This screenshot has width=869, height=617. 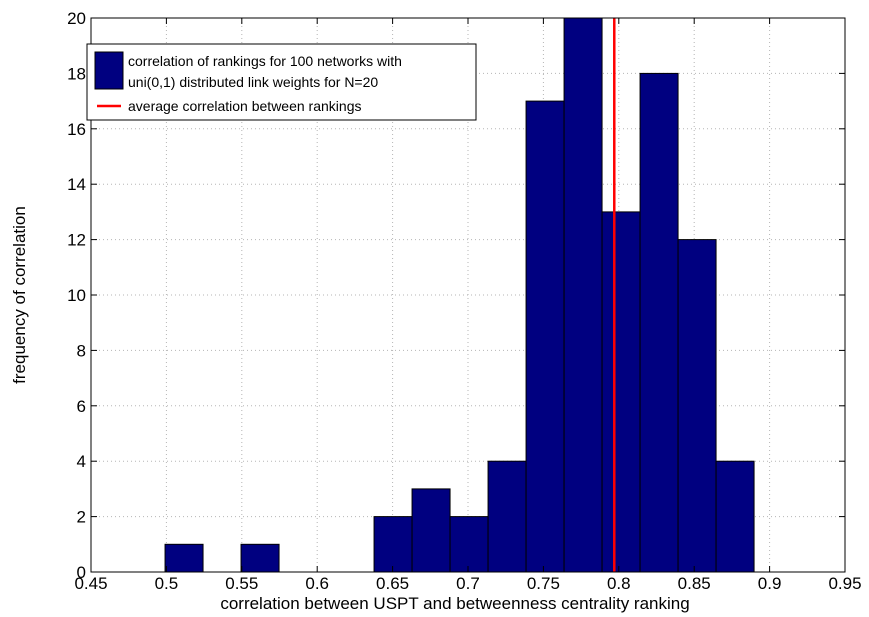 What do you see at coordinates (694, 583) in the screenshot?
I see `x-tick-label: 0.85` at bounding box center [694, 583].